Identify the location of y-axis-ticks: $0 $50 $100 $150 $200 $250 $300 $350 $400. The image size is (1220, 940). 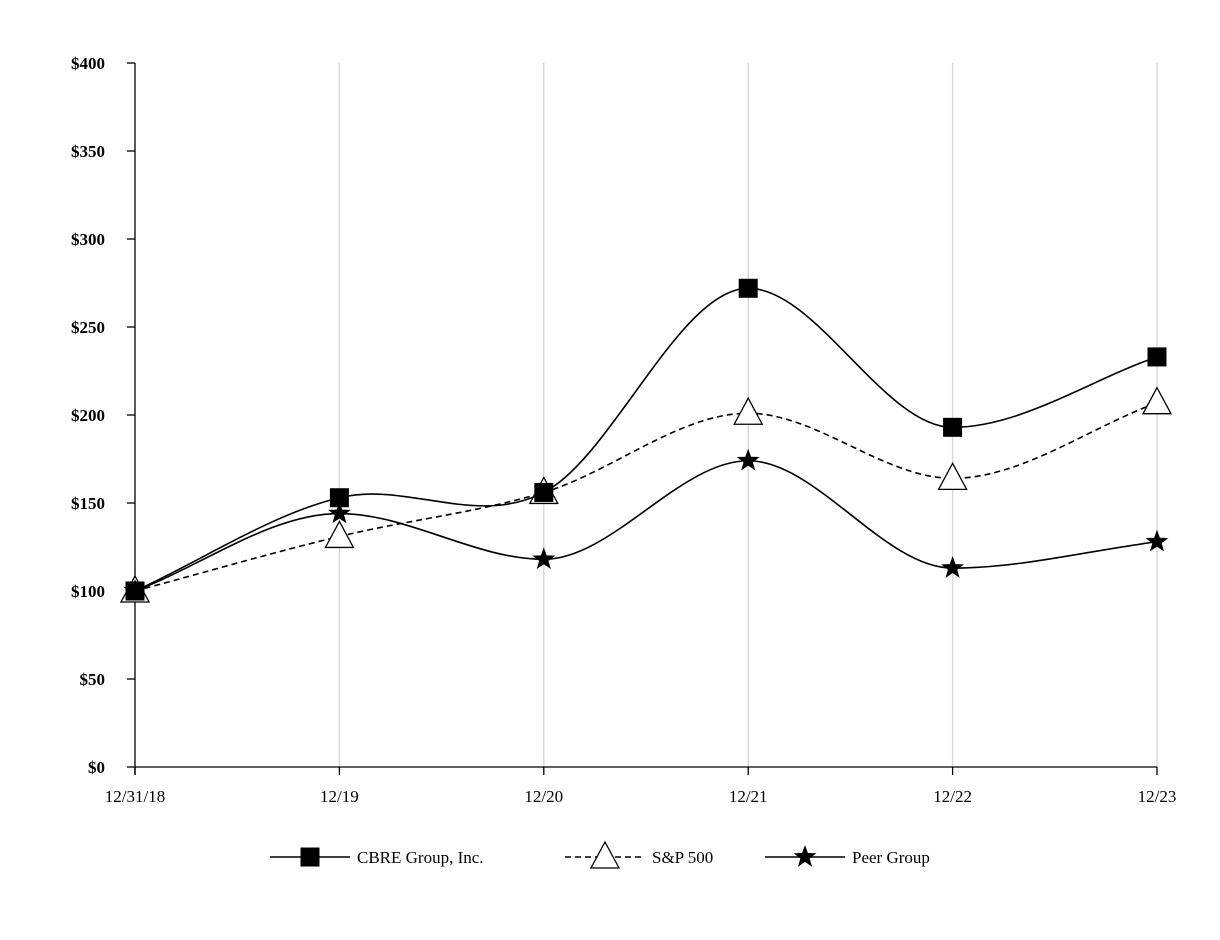
(103, 415).